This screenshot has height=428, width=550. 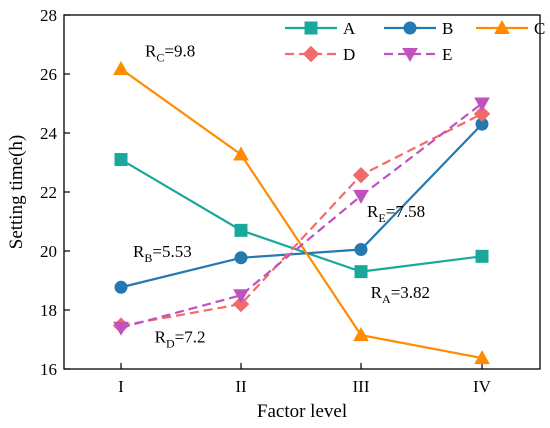 I want to click on legend-item-B: B, so click(x=418, y=28).